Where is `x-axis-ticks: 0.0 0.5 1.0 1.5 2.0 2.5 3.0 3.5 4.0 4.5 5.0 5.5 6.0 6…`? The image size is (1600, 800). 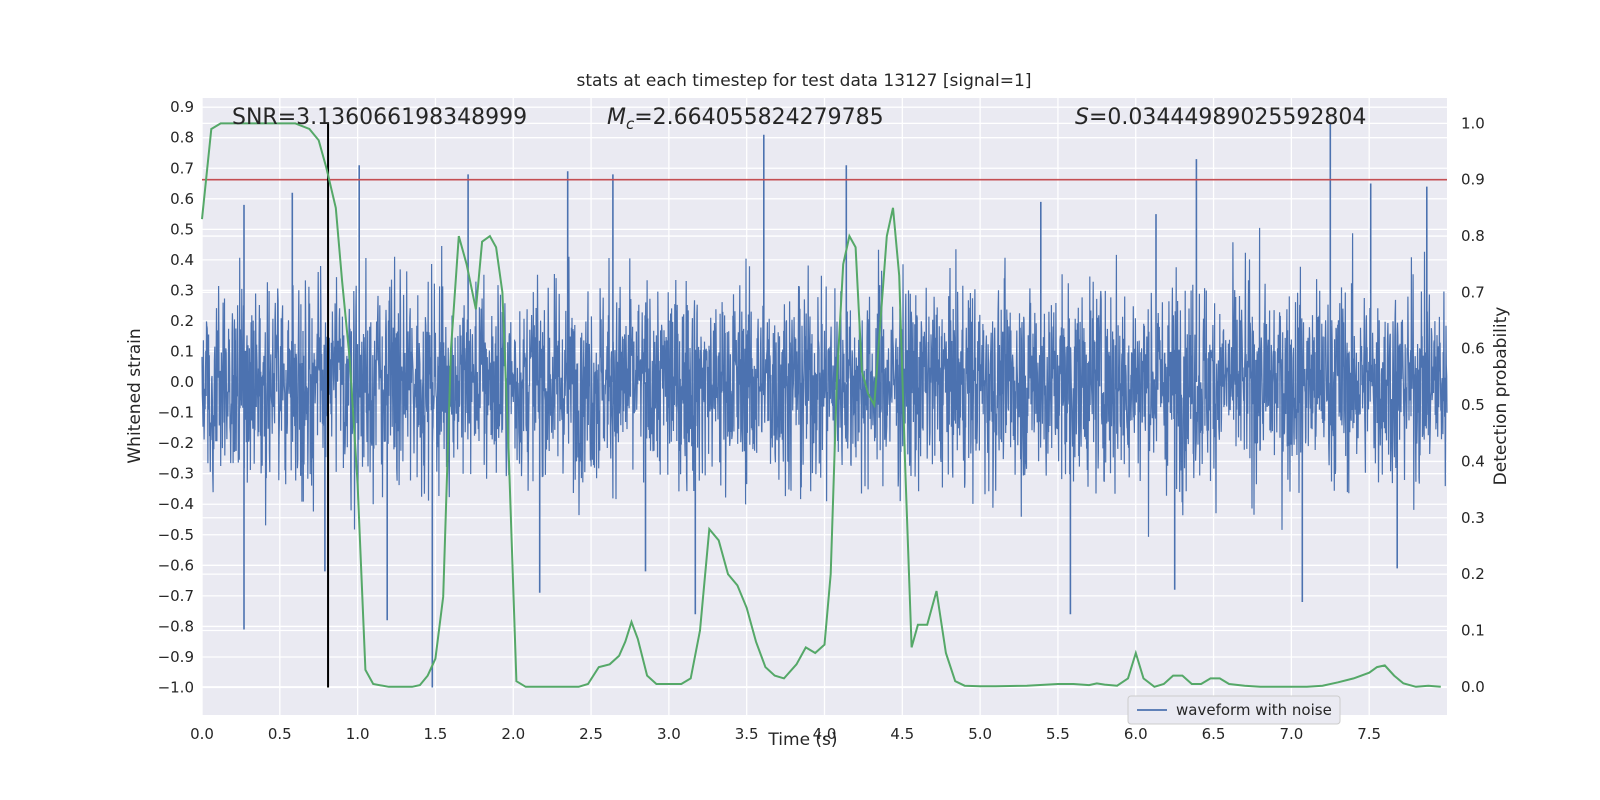
x-axis-ticks: 0.0 0.5 1.0 1.5 2.0 2.5 3.0 3.5 4.0 4.5 5.0 5.5 6.0 6… is located at coordinates (785, 734).